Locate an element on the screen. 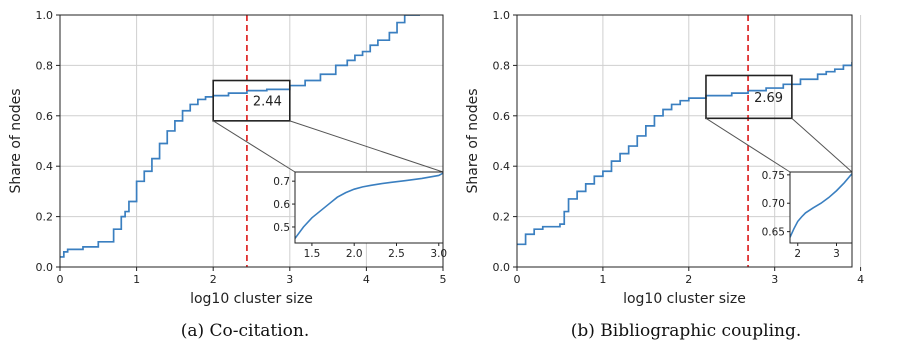 The height and width of the screenshot is (356, 901). inset-y-tick-label: 0.6 is located at coordinates (281, 205).